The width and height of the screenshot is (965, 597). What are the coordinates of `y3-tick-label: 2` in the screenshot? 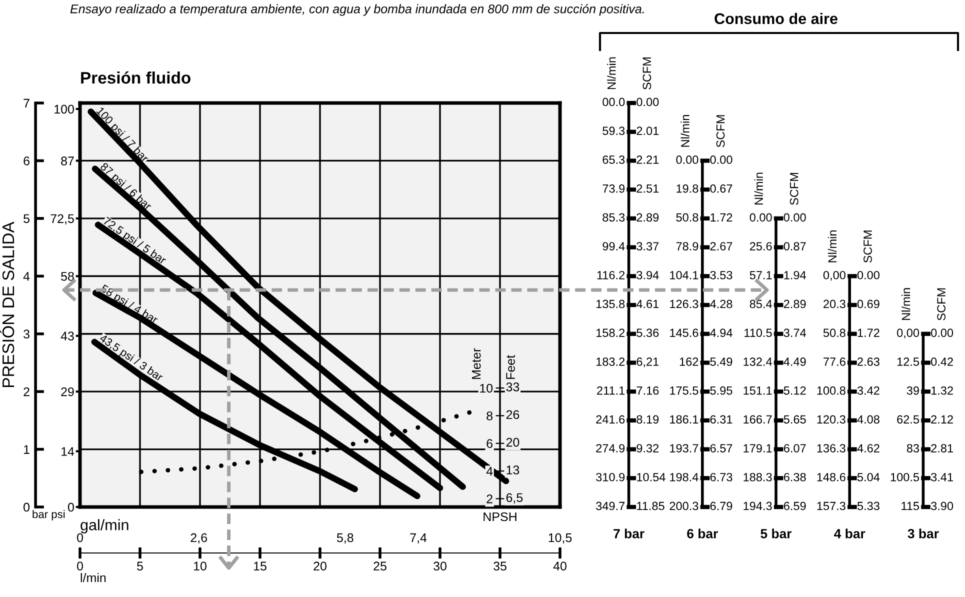 It's located at (489, 499).